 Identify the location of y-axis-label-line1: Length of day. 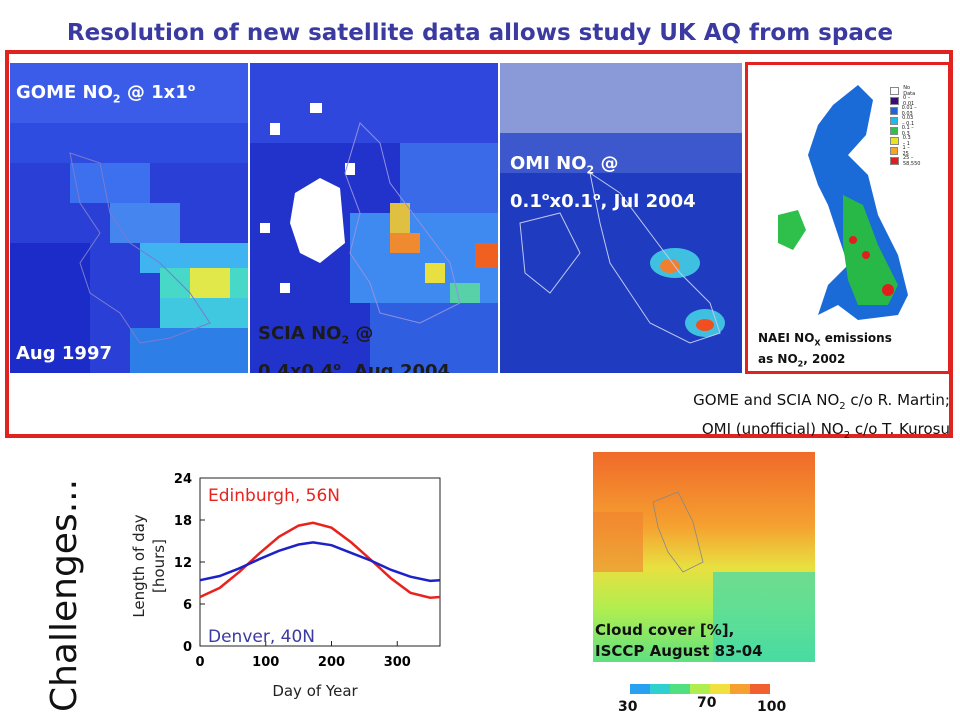
(139, 565).